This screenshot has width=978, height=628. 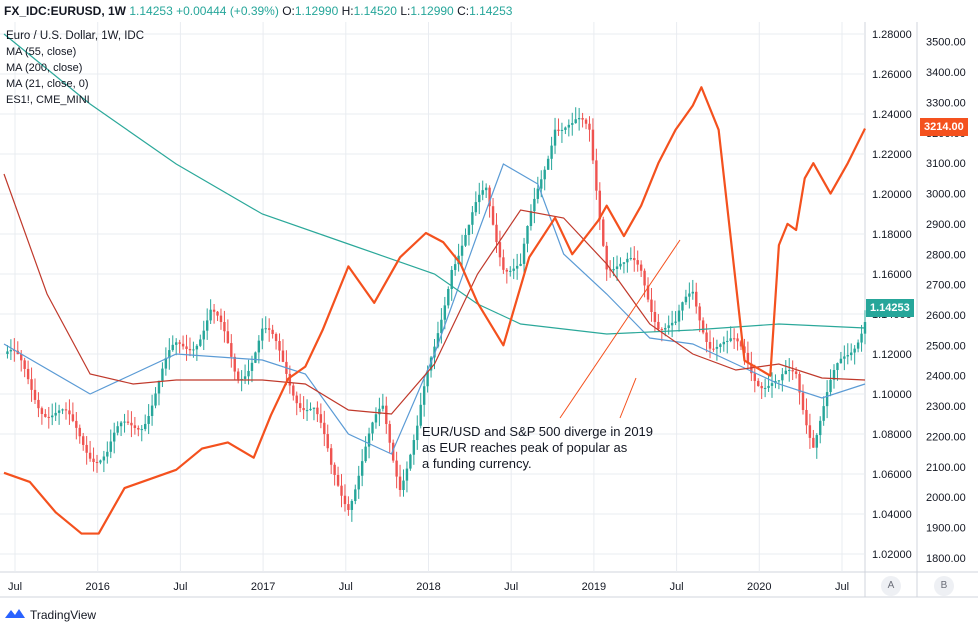 What do you see at coordinates (891, 586) in the screenshot?
I see `axis-auto-button: A` at bounding box center [891, 586].